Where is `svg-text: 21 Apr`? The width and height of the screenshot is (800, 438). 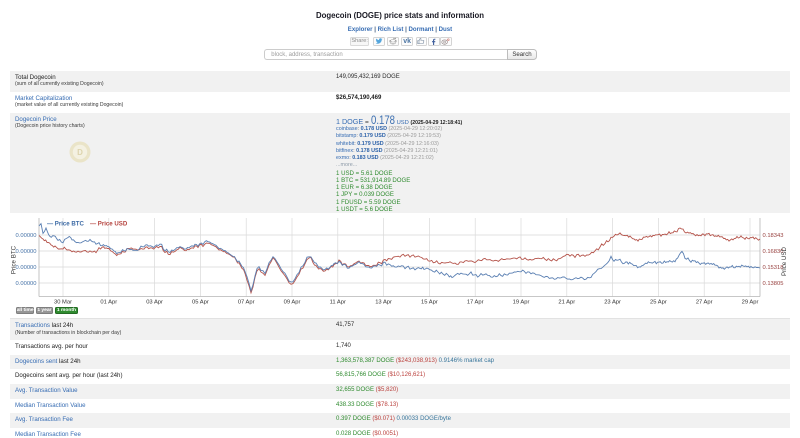
svg-text: 21 Apr is located at coordinates (566, 303).